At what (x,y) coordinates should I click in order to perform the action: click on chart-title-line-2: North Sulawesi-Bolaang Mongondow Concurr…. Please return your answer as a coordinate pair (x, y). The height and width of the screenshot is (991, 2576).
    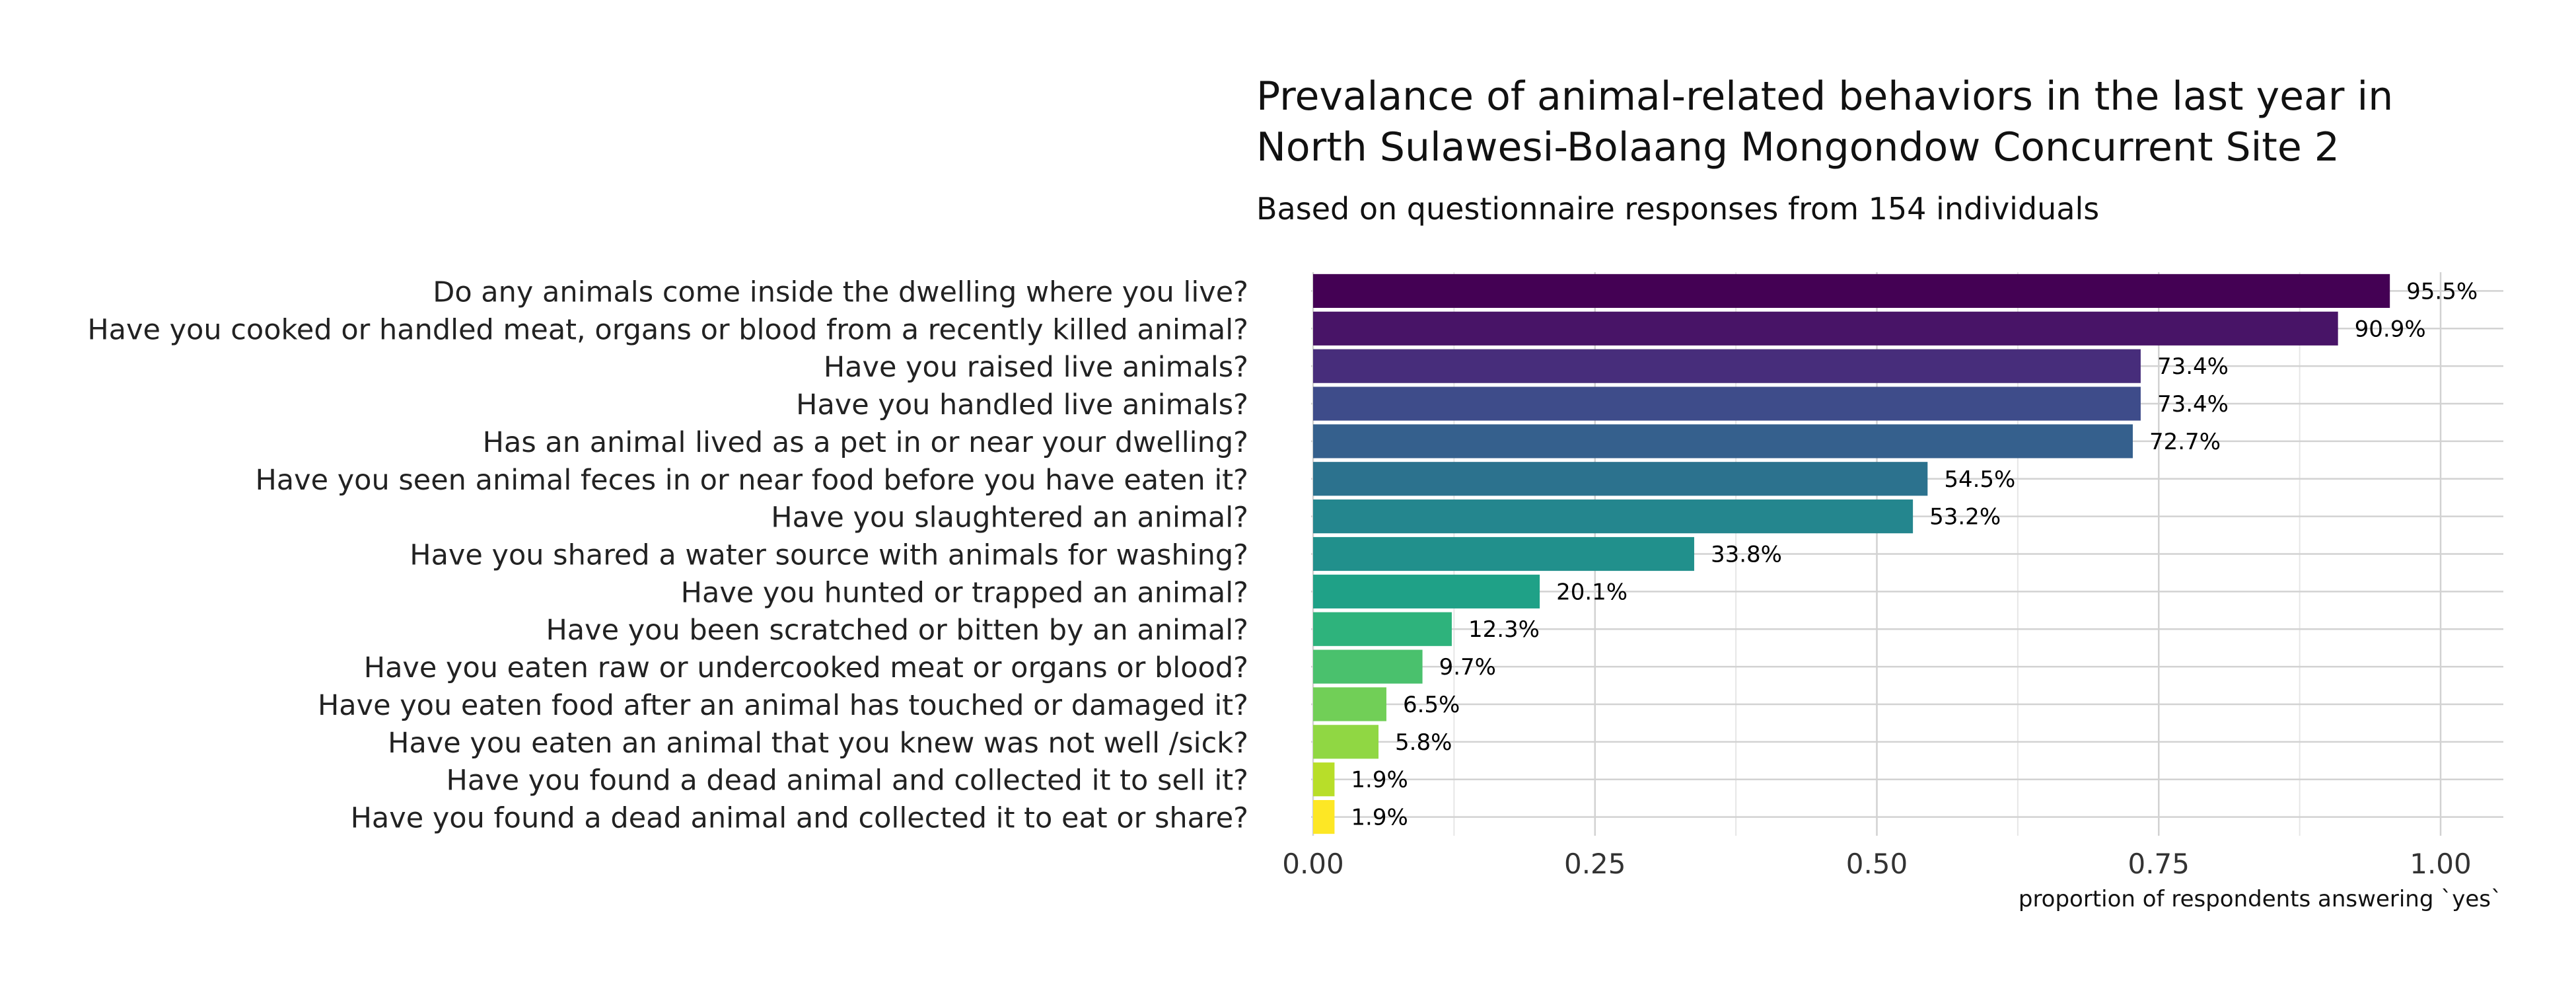
    Looking at the image, I should click on (1798, 147).